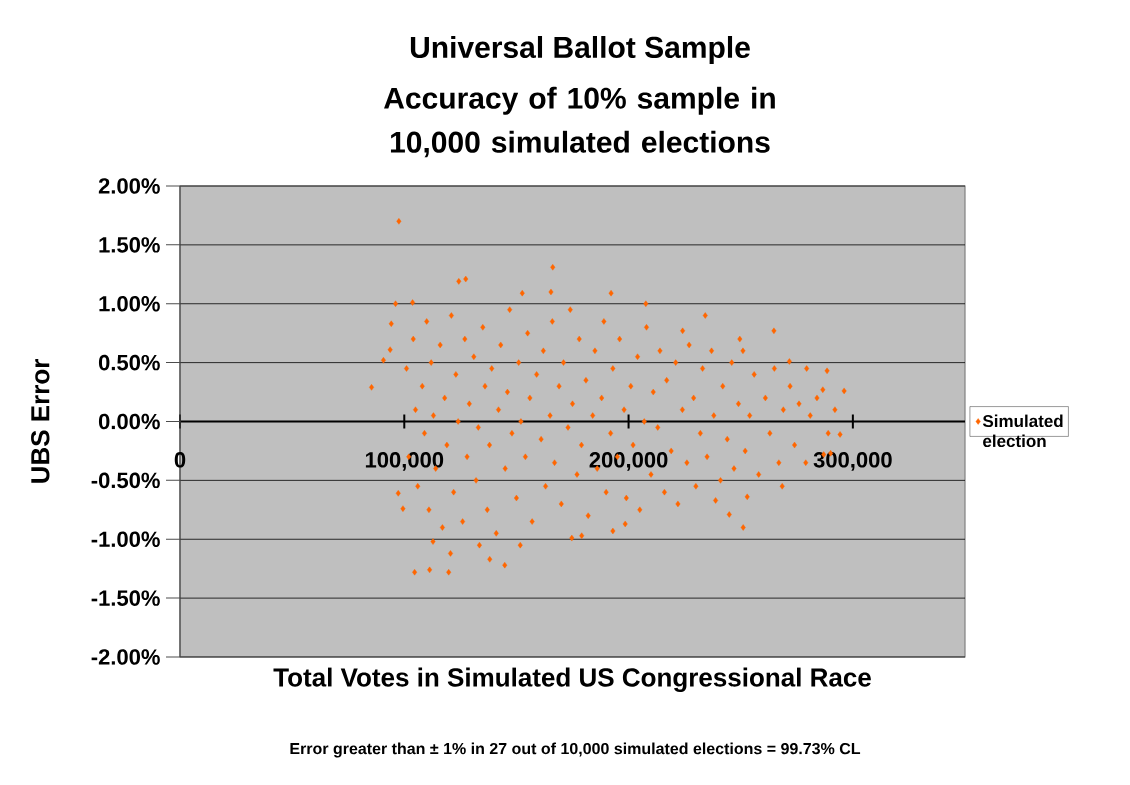 The image size is (1130, 785). Describe the element at coordinates (129, 245) in the screenshot. I see `y-tick-label: 1.50%` at that location.